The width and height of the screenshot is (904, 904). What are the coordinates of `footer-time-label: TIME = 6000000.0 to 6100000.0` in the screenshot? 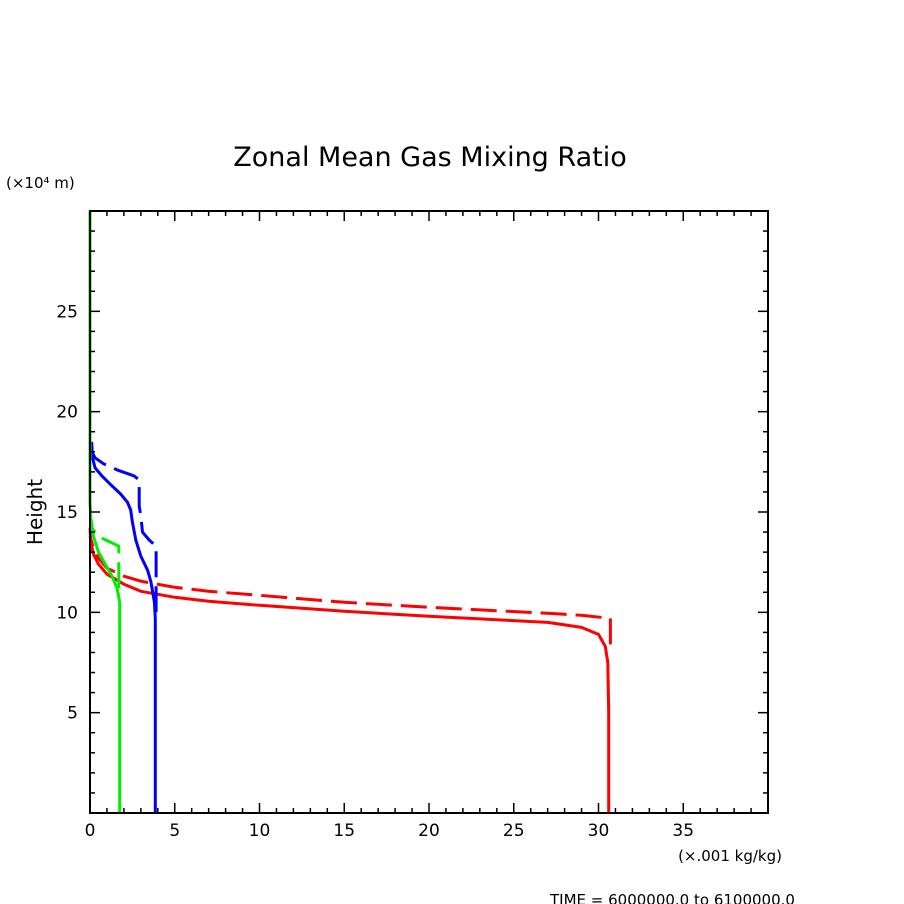 It's located at (672, 897).